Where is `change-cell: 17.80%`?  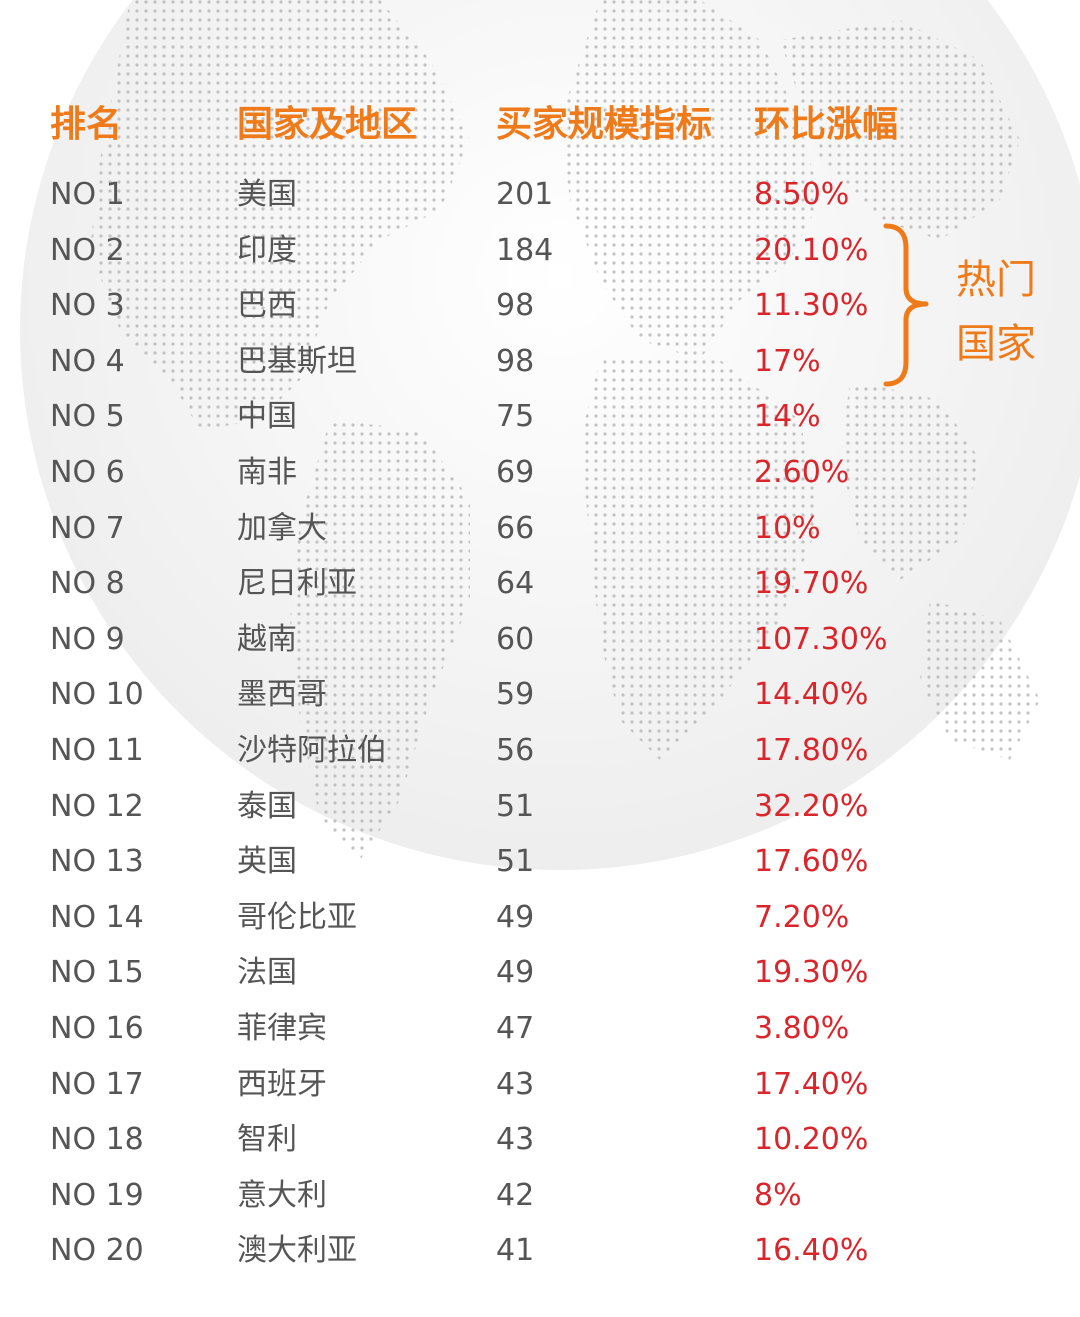 change-cell: 17.80% is located at coordinates (811, 750).